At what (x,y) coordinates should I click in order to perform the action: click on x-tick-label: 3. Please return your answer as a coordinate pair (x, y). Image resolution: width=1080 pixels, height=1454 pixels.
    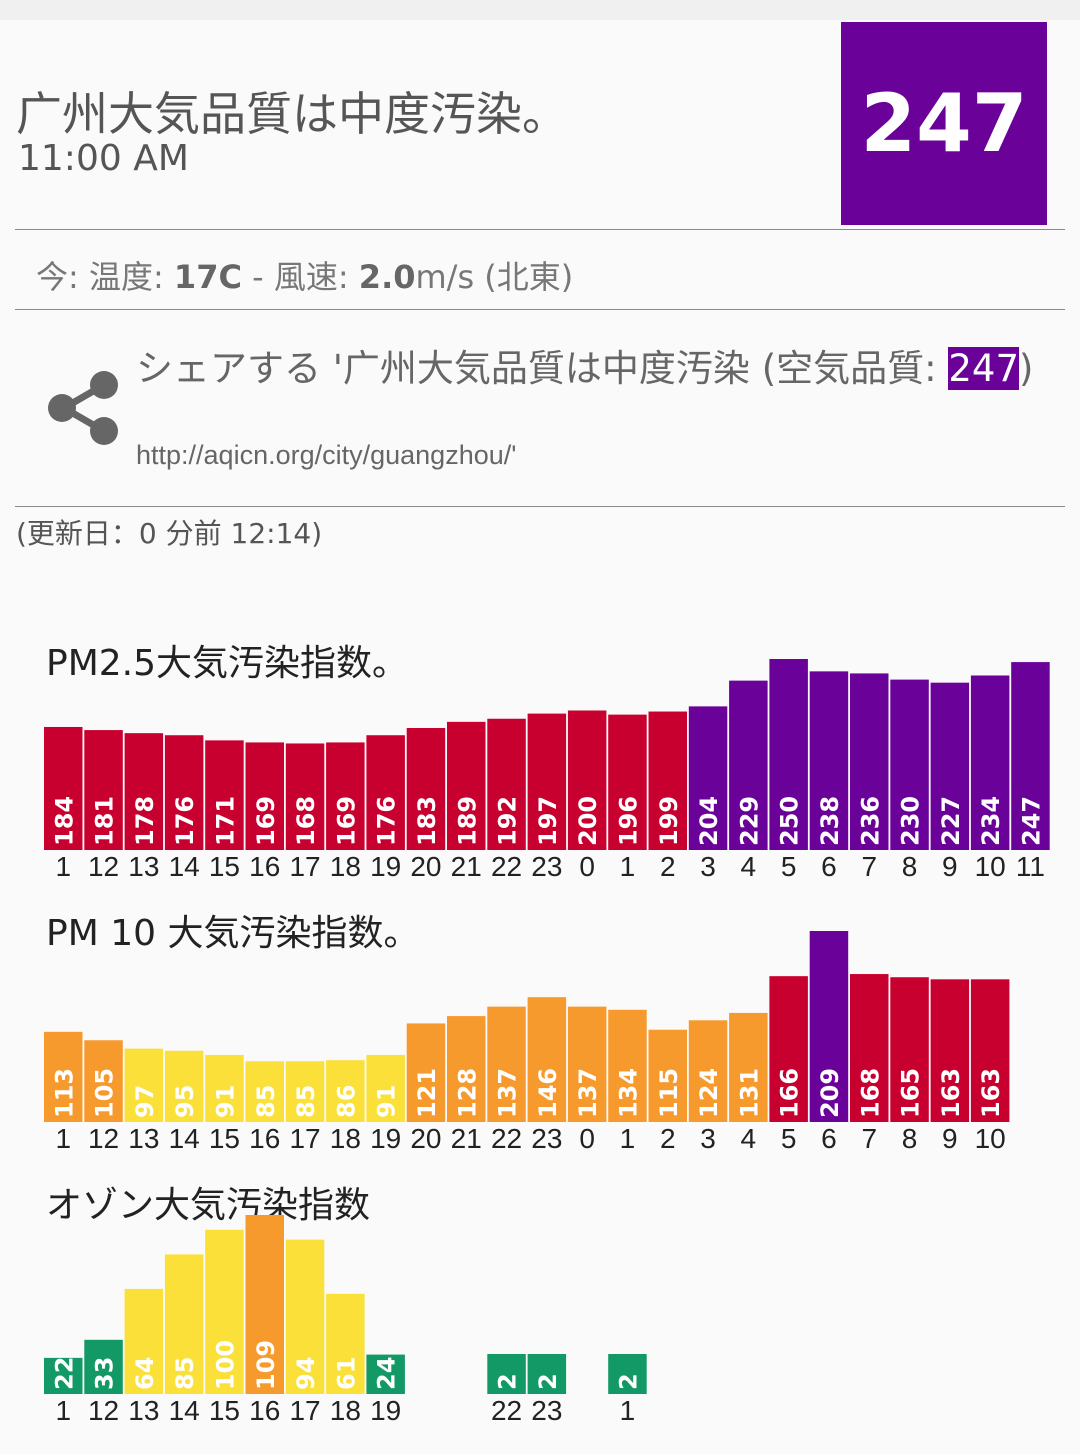
    Looking at the image, I should click on (708, 866).